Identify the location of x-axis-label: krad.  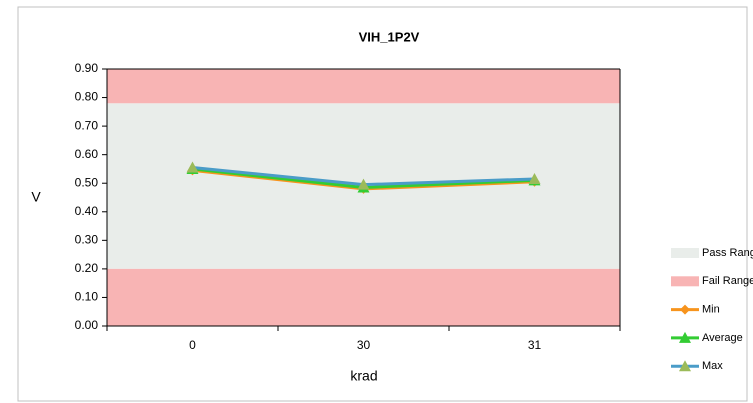
(363, 376).